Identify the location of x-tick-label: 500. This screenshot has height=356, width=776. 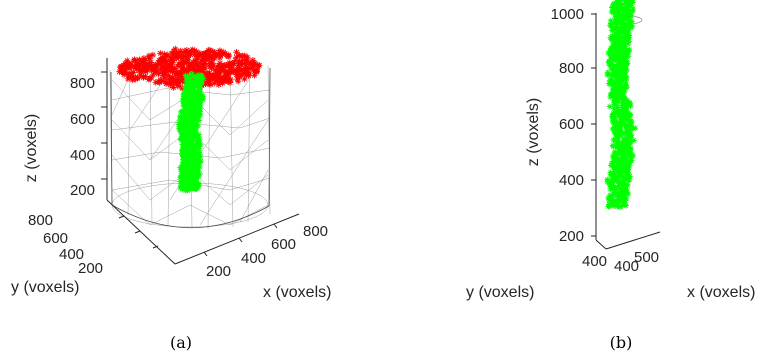
(646, 257).